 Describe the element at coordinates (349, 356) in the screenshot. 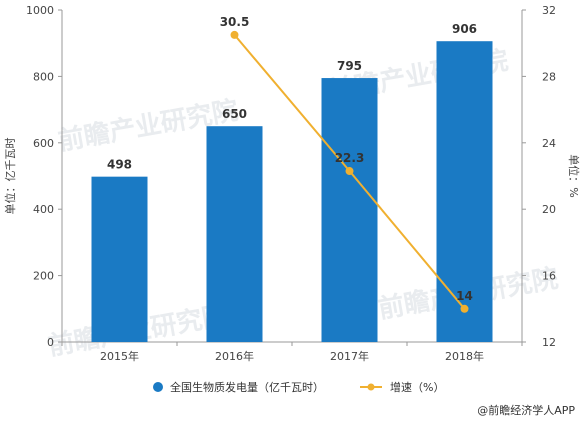

I see `x-tick-label: 2017年` at that location.